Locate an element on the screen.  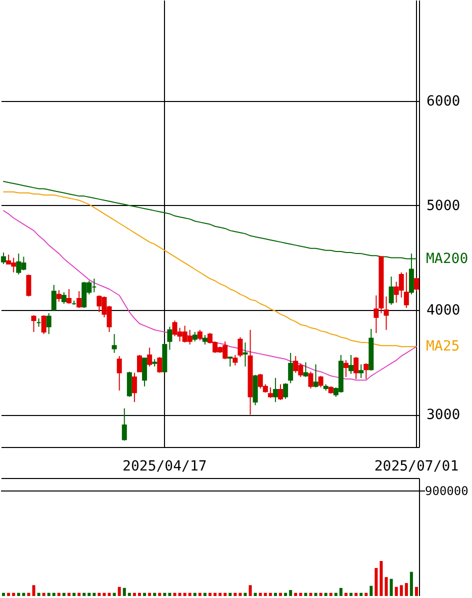
y-tick-label: 5000 is located at coordinates (443, 206).